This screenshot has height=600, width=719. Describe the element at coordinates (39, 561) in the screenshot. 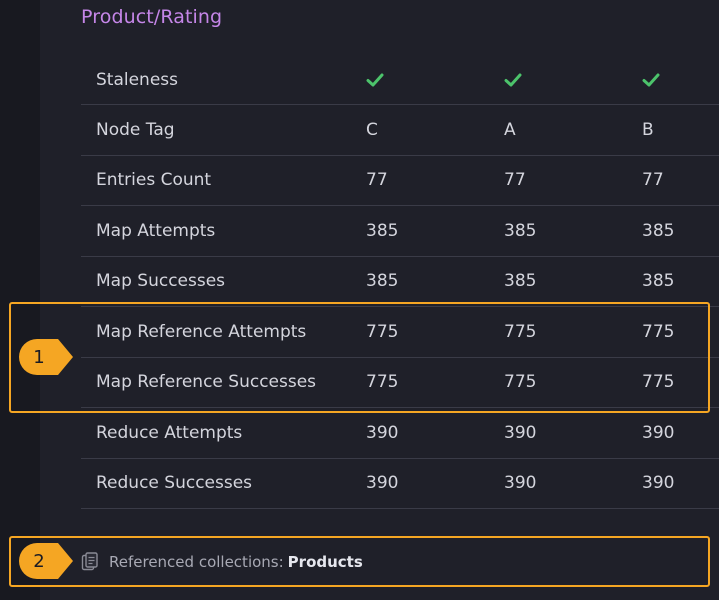

I see `callout-number: 2` at that location.